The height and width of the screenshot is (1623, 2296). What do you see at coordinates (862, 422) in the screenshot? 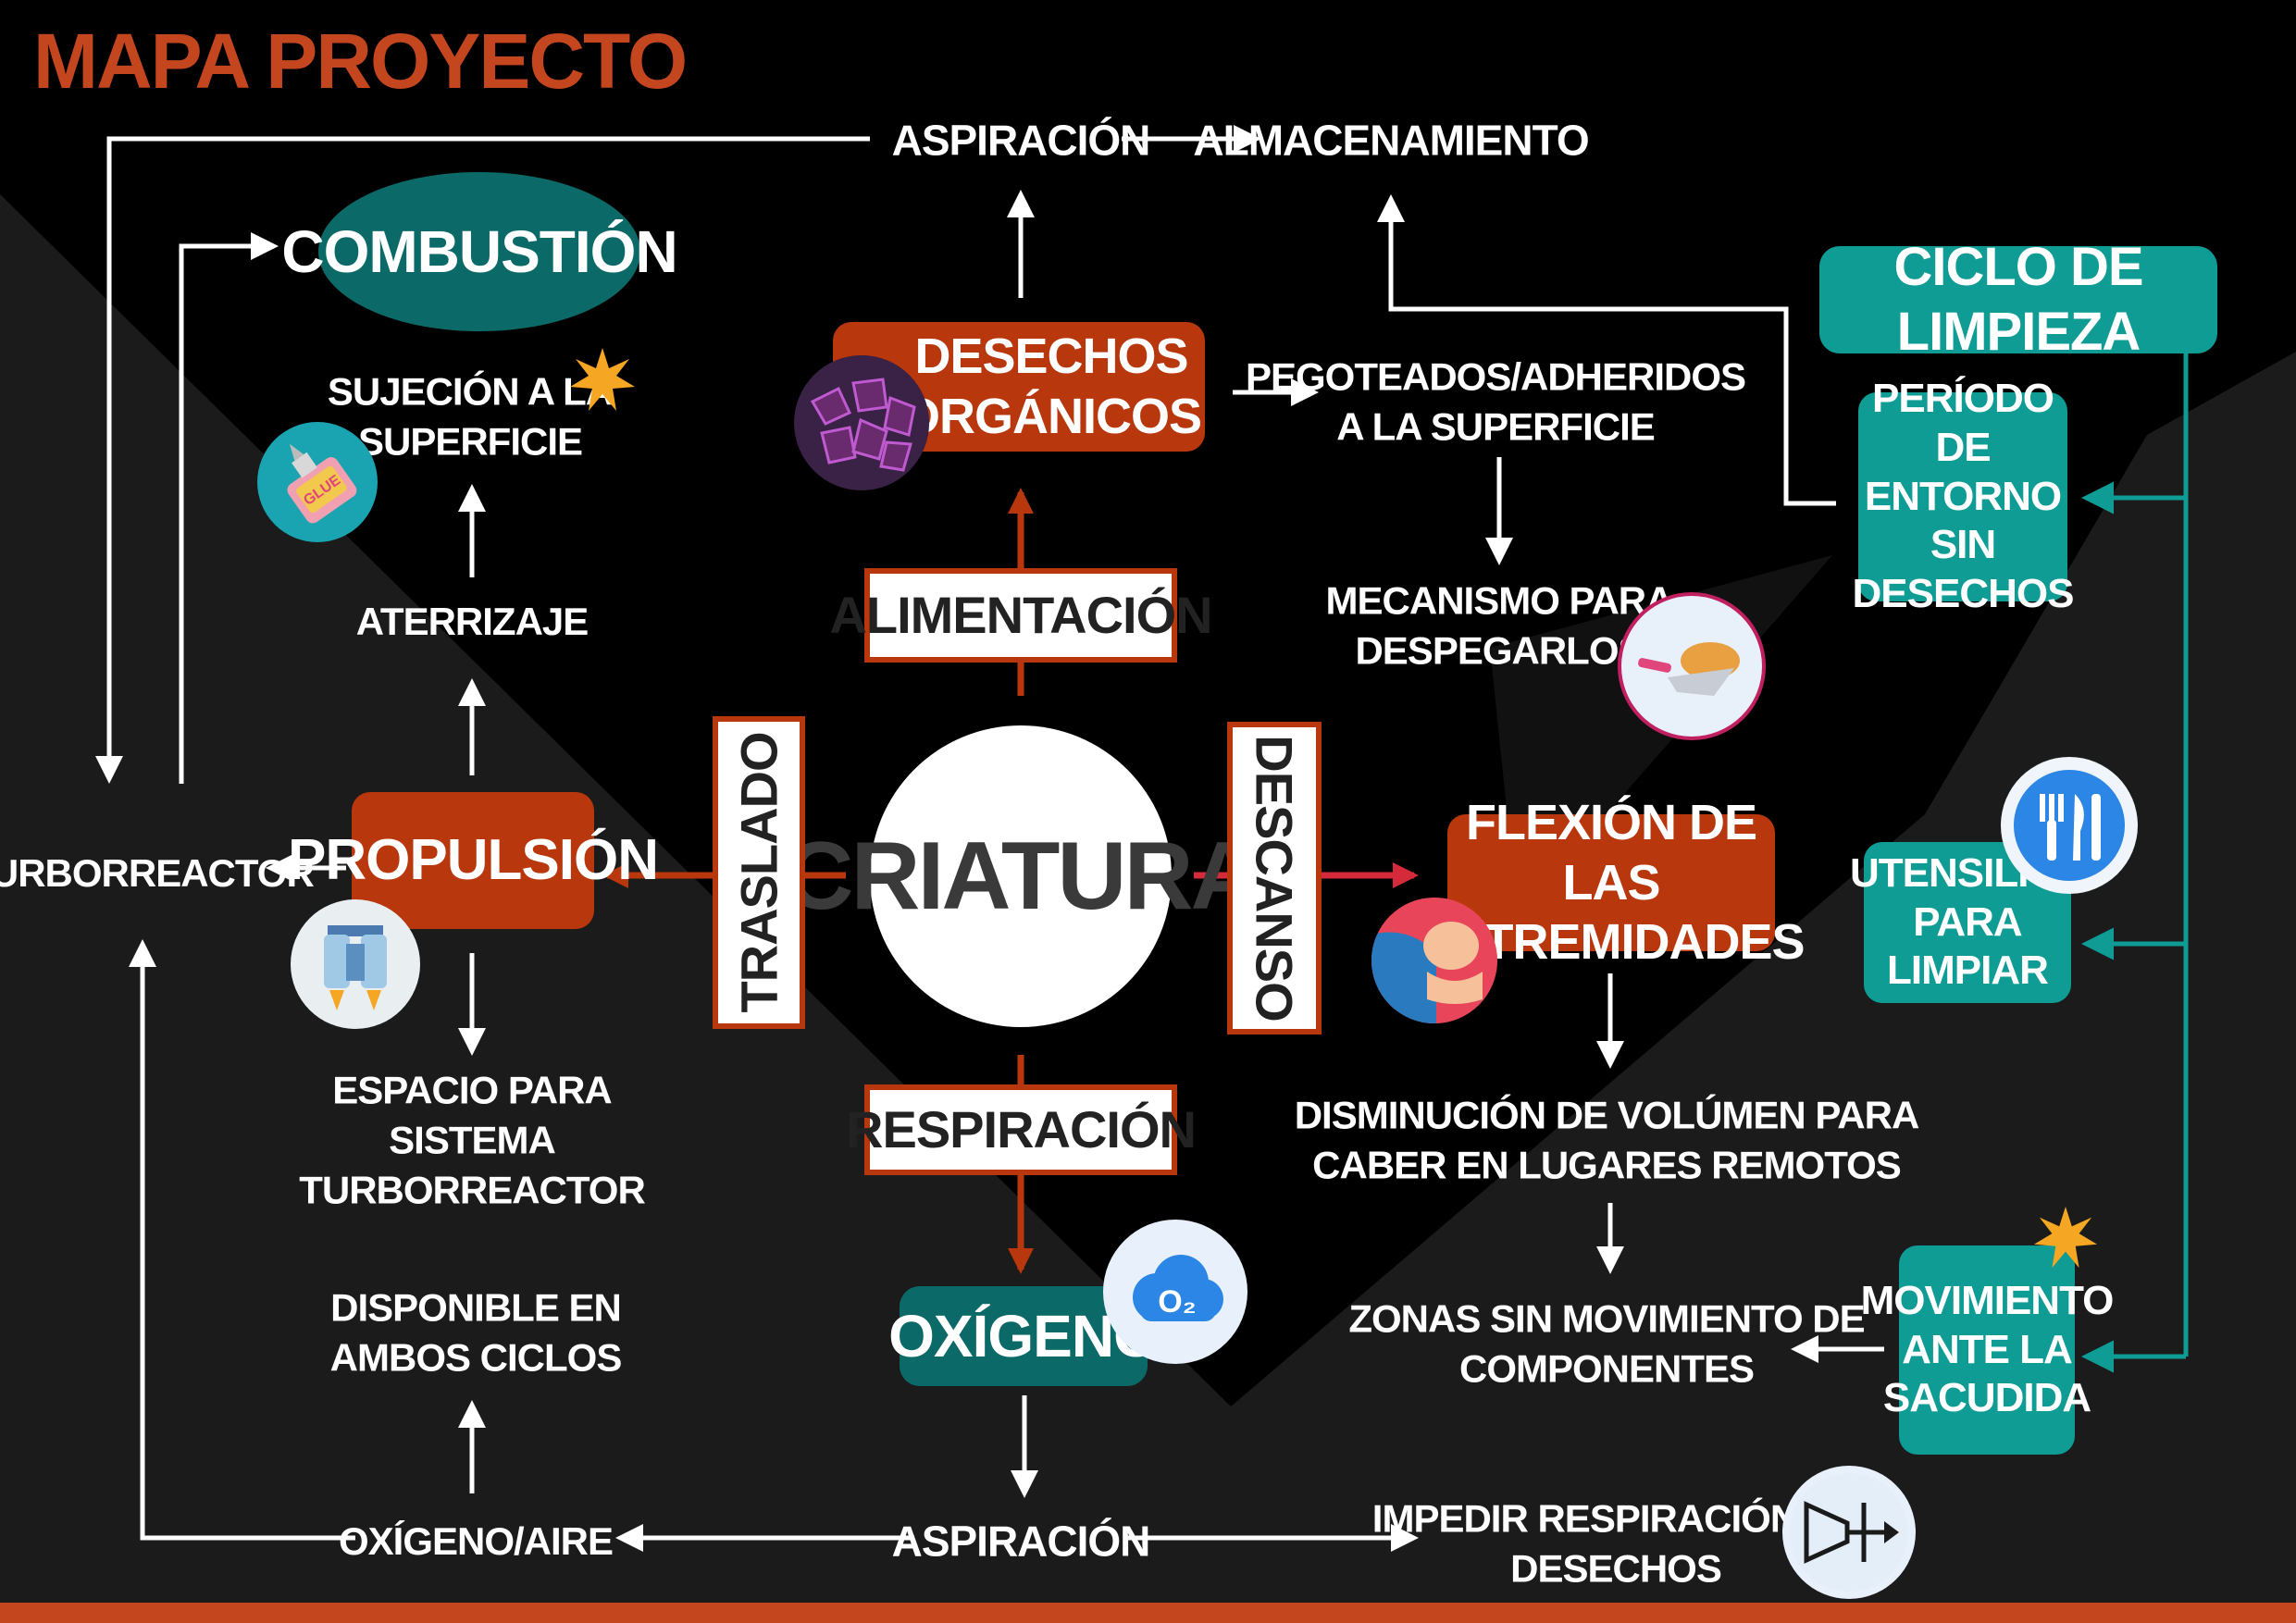
I see `organic-waste-icon` at bounding box center [862, 422].